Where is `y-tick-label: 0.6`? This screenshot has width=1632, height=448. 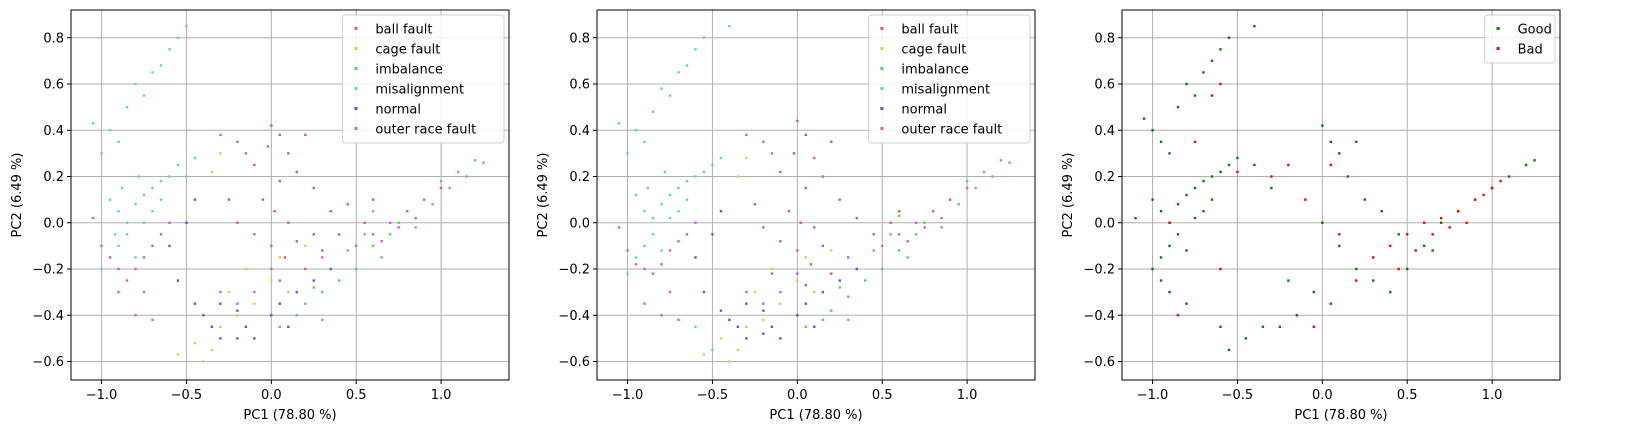 y-tick-label: 0.6 is located at coordinates (1104, 85).